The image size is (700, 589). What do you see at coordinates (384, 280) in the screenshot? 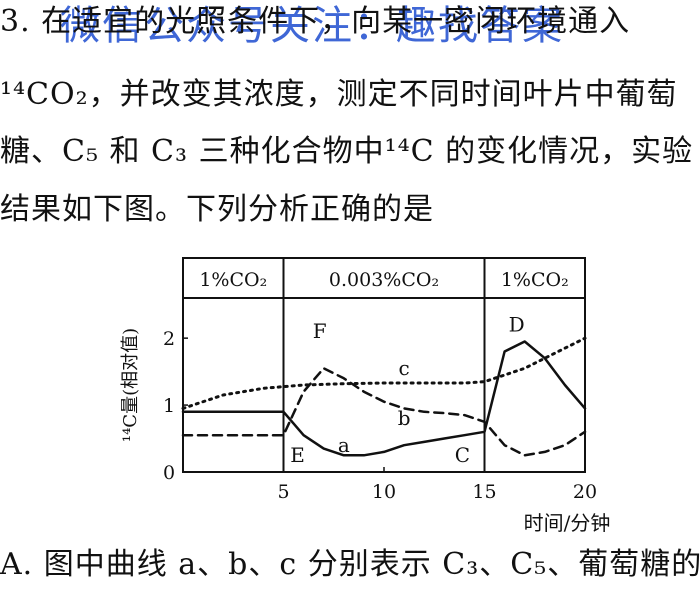
I see `phase-label-2: 0.003%CO₂` at bounding box center [384, 280].